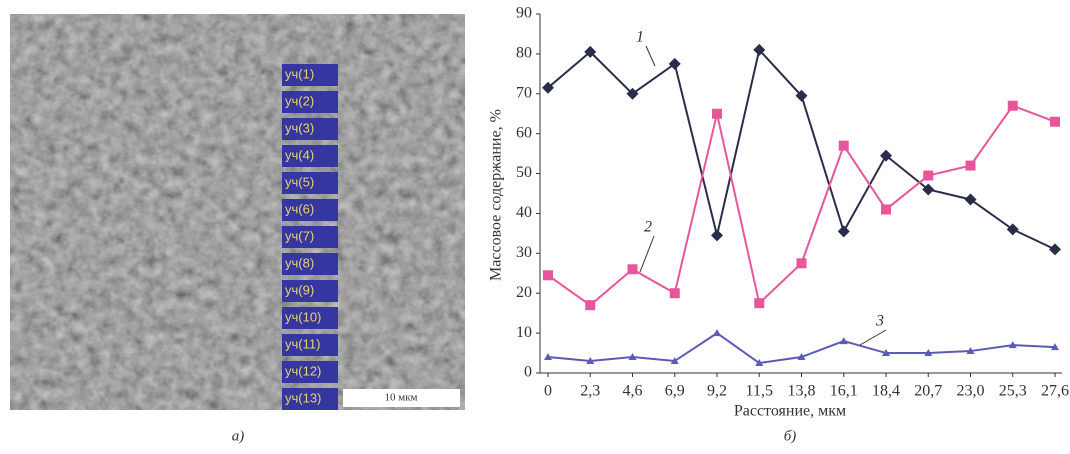  I want to click on y-tick-label: 60, so click(524, 132).